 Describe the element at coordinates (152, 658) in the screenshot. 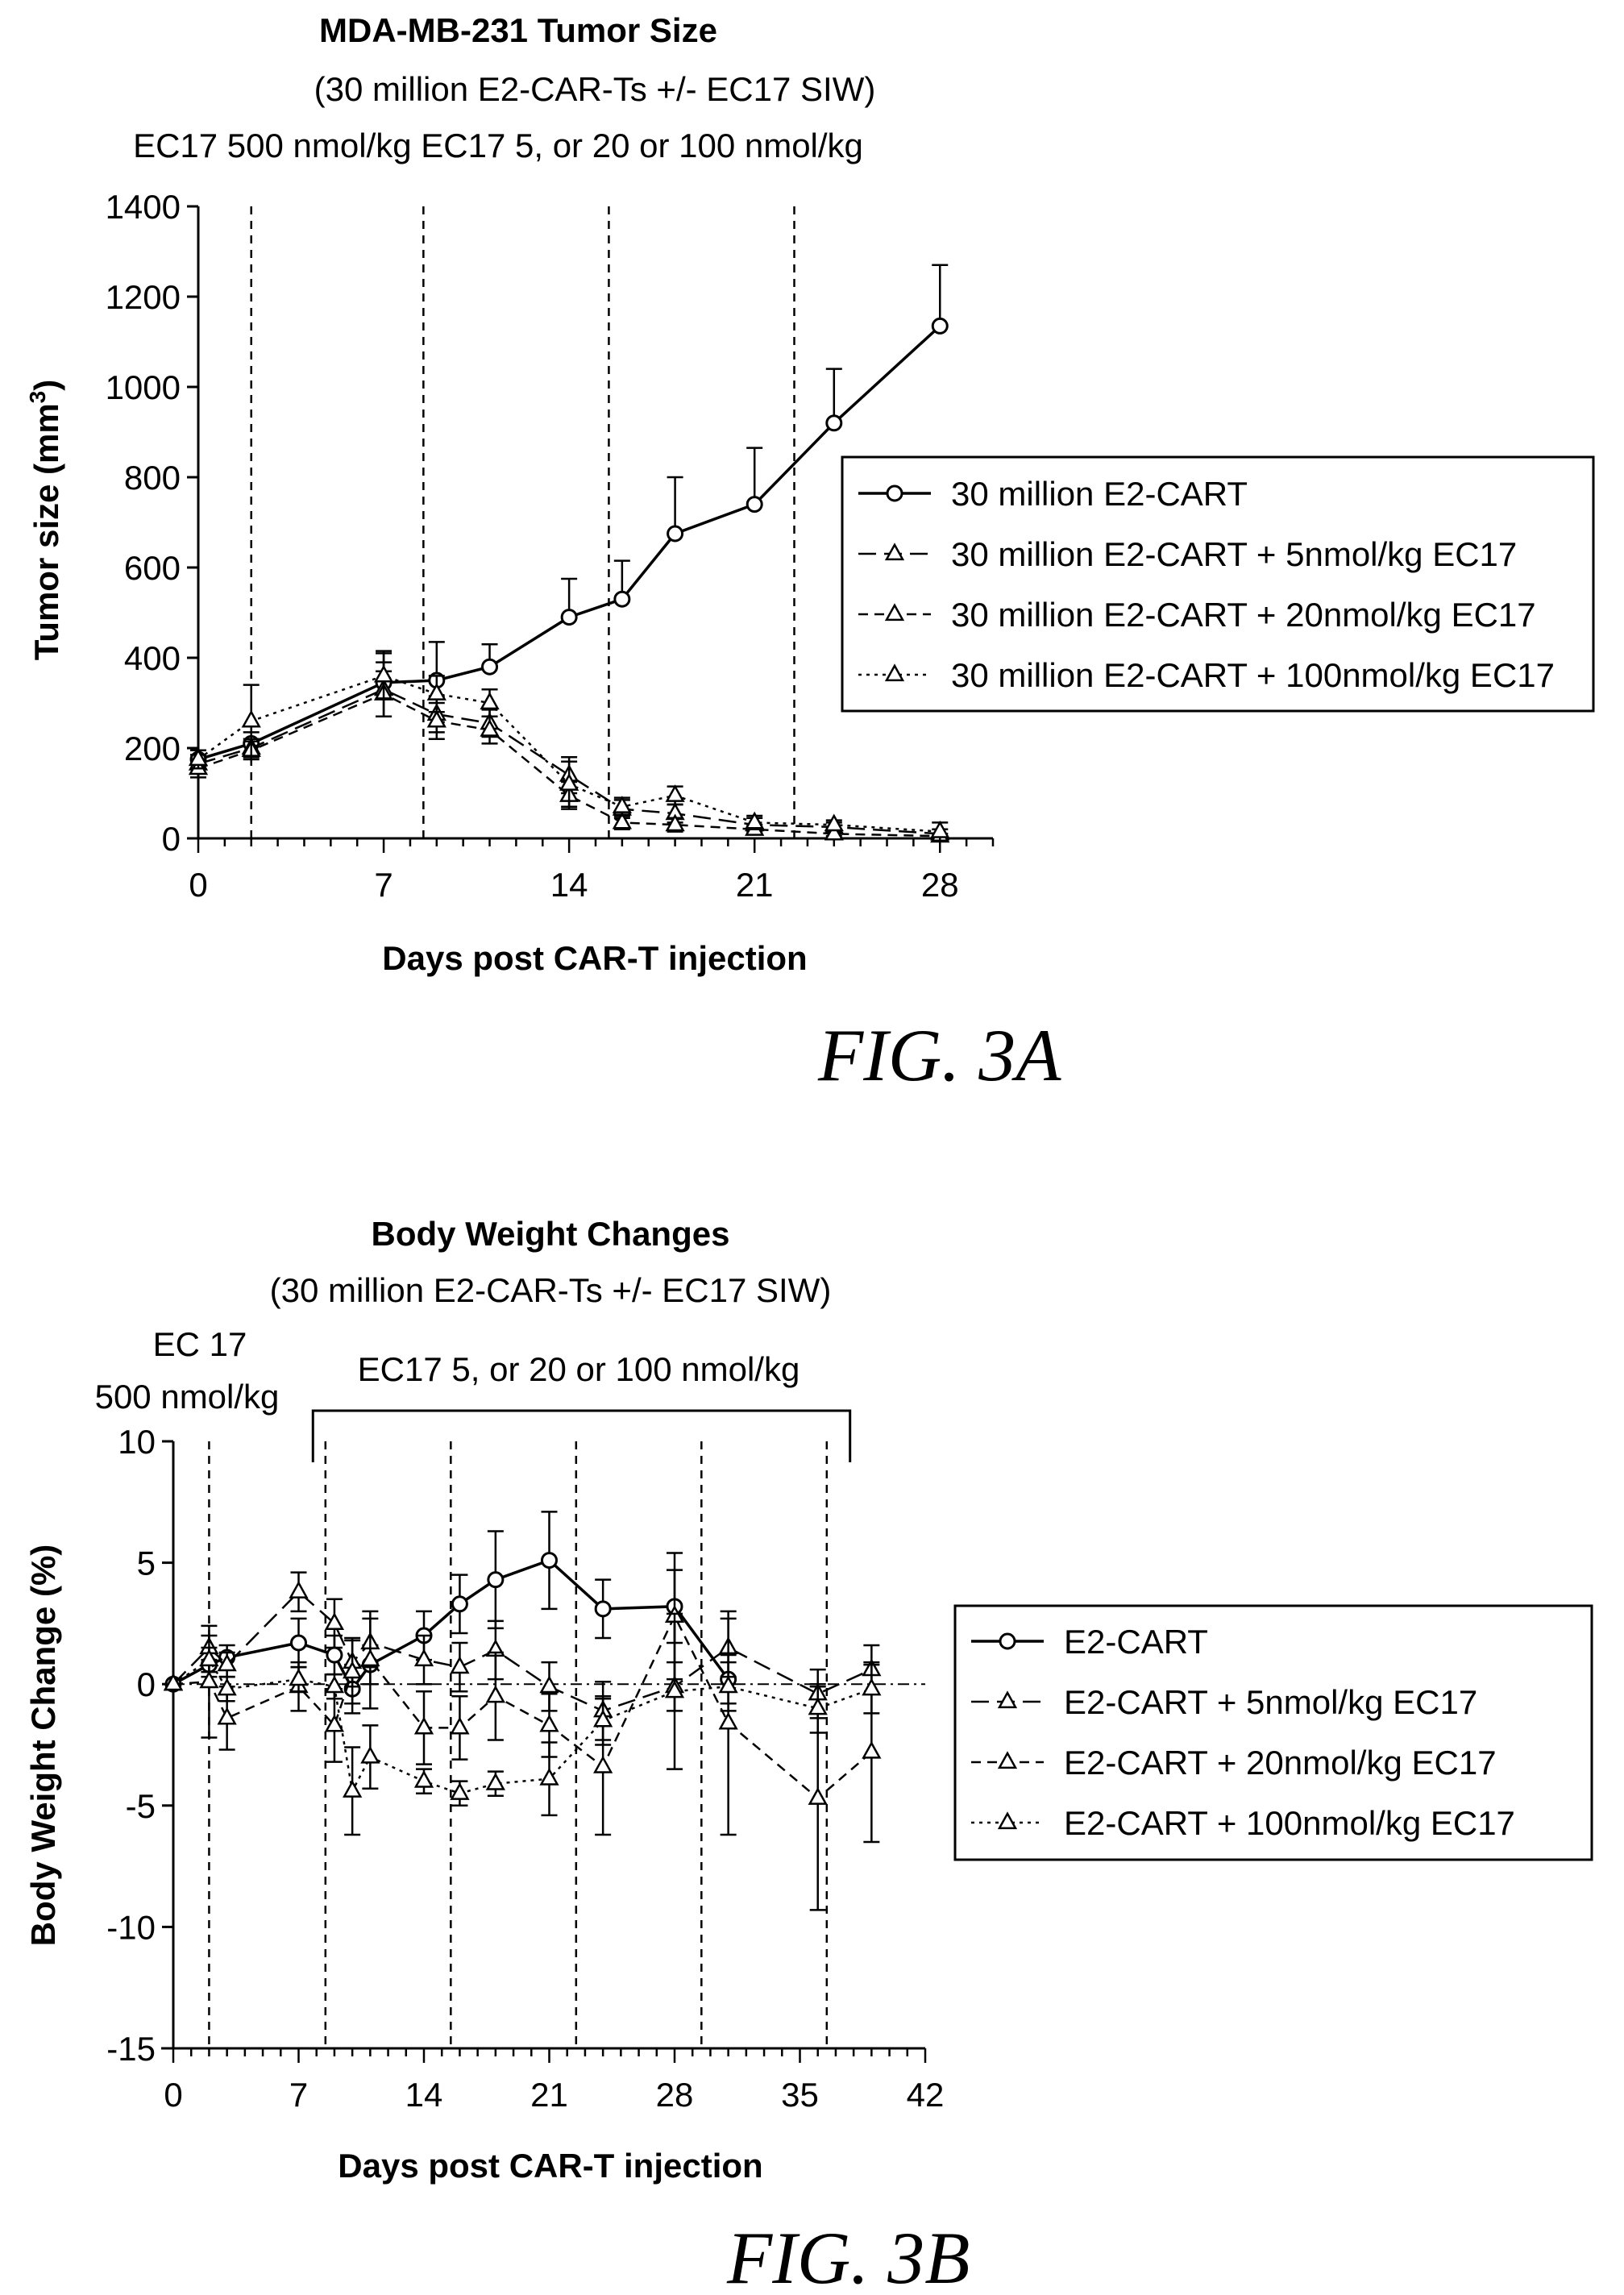

I see `chart-a-y-tick-label: 400` at that location.